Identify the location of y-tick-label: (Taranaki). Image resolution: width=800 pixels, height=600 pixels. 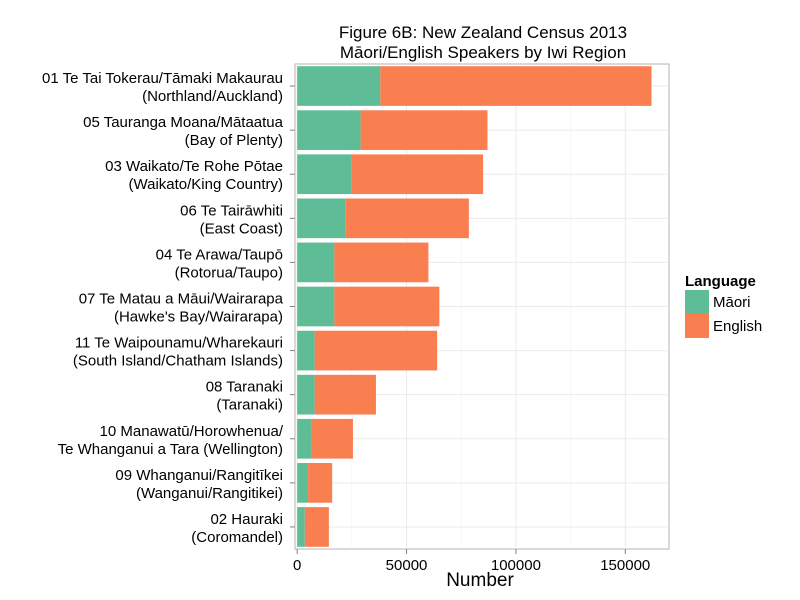
(249, 405).